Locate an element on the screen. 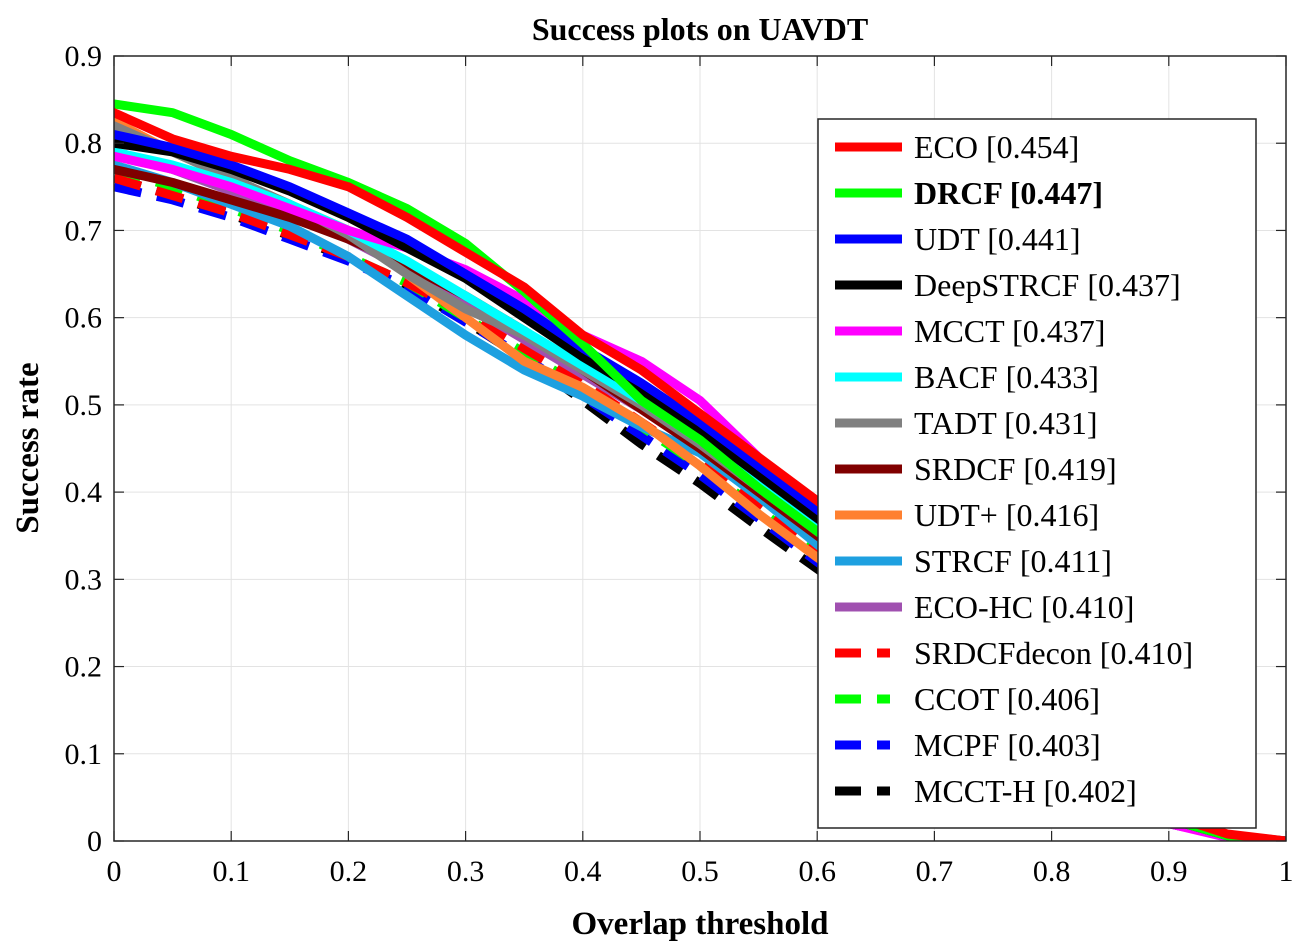 This screenshot has width=1309, height=947. y-tick-label: 0.8 is located at coordinates (84, 143).